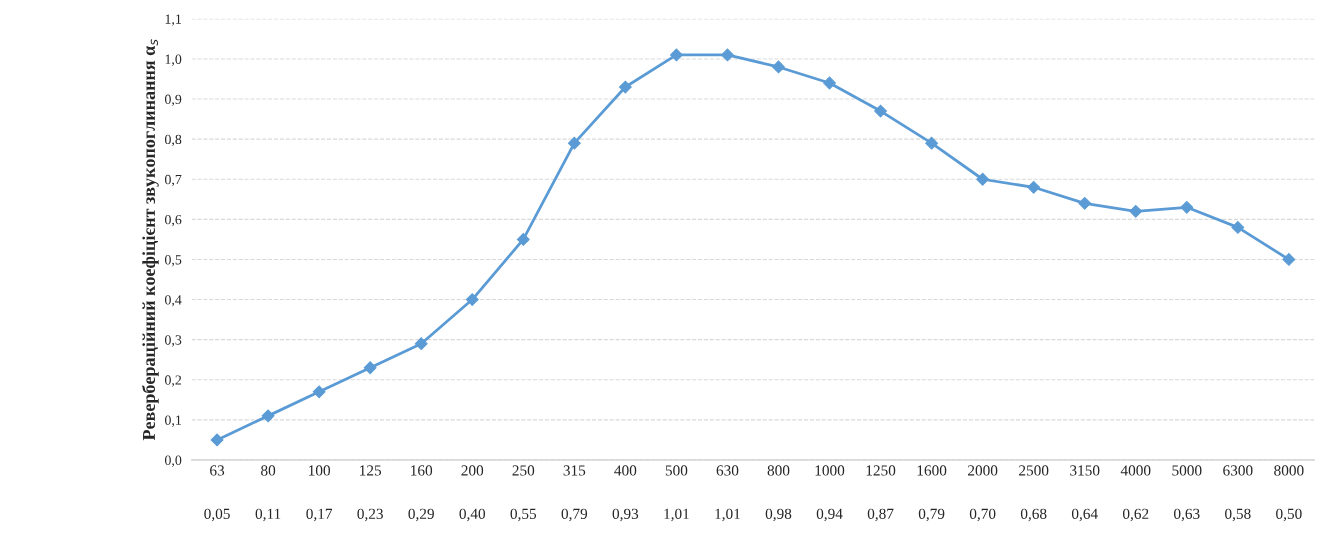 The image size is (1321, 538). Describe the element at coordinates (472, 515) in the screenshot. I see `data-label: 0,40` at that location.